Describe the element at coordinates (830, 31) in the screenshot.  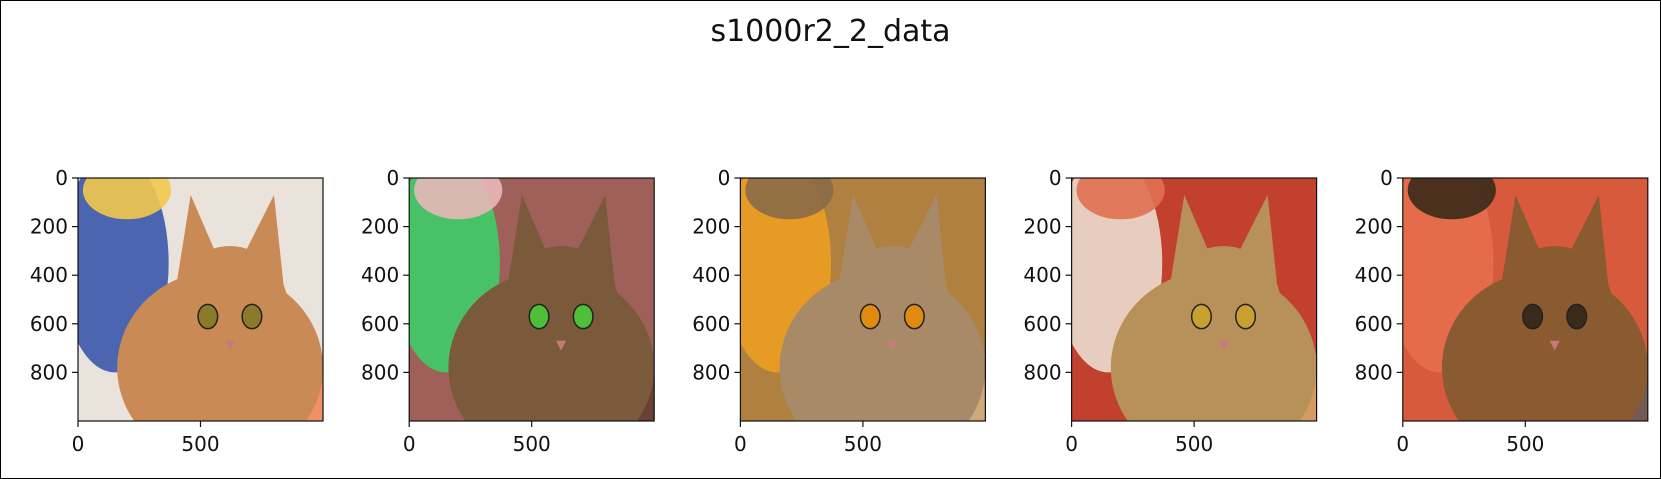
I see `figure-title: s1000r2_2_data` at that location.